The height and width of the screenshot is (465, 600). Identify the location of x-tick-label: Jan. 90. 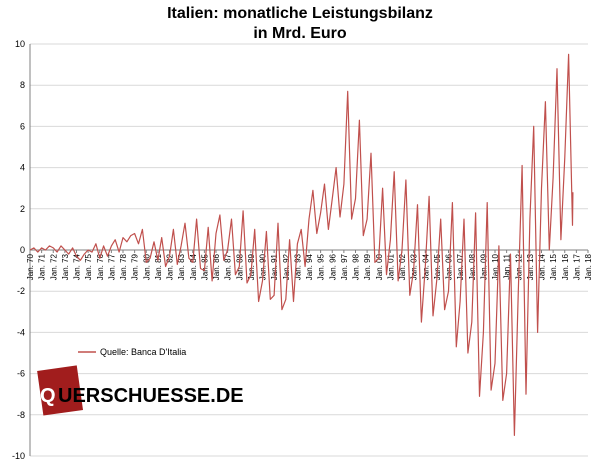
(263, 266).